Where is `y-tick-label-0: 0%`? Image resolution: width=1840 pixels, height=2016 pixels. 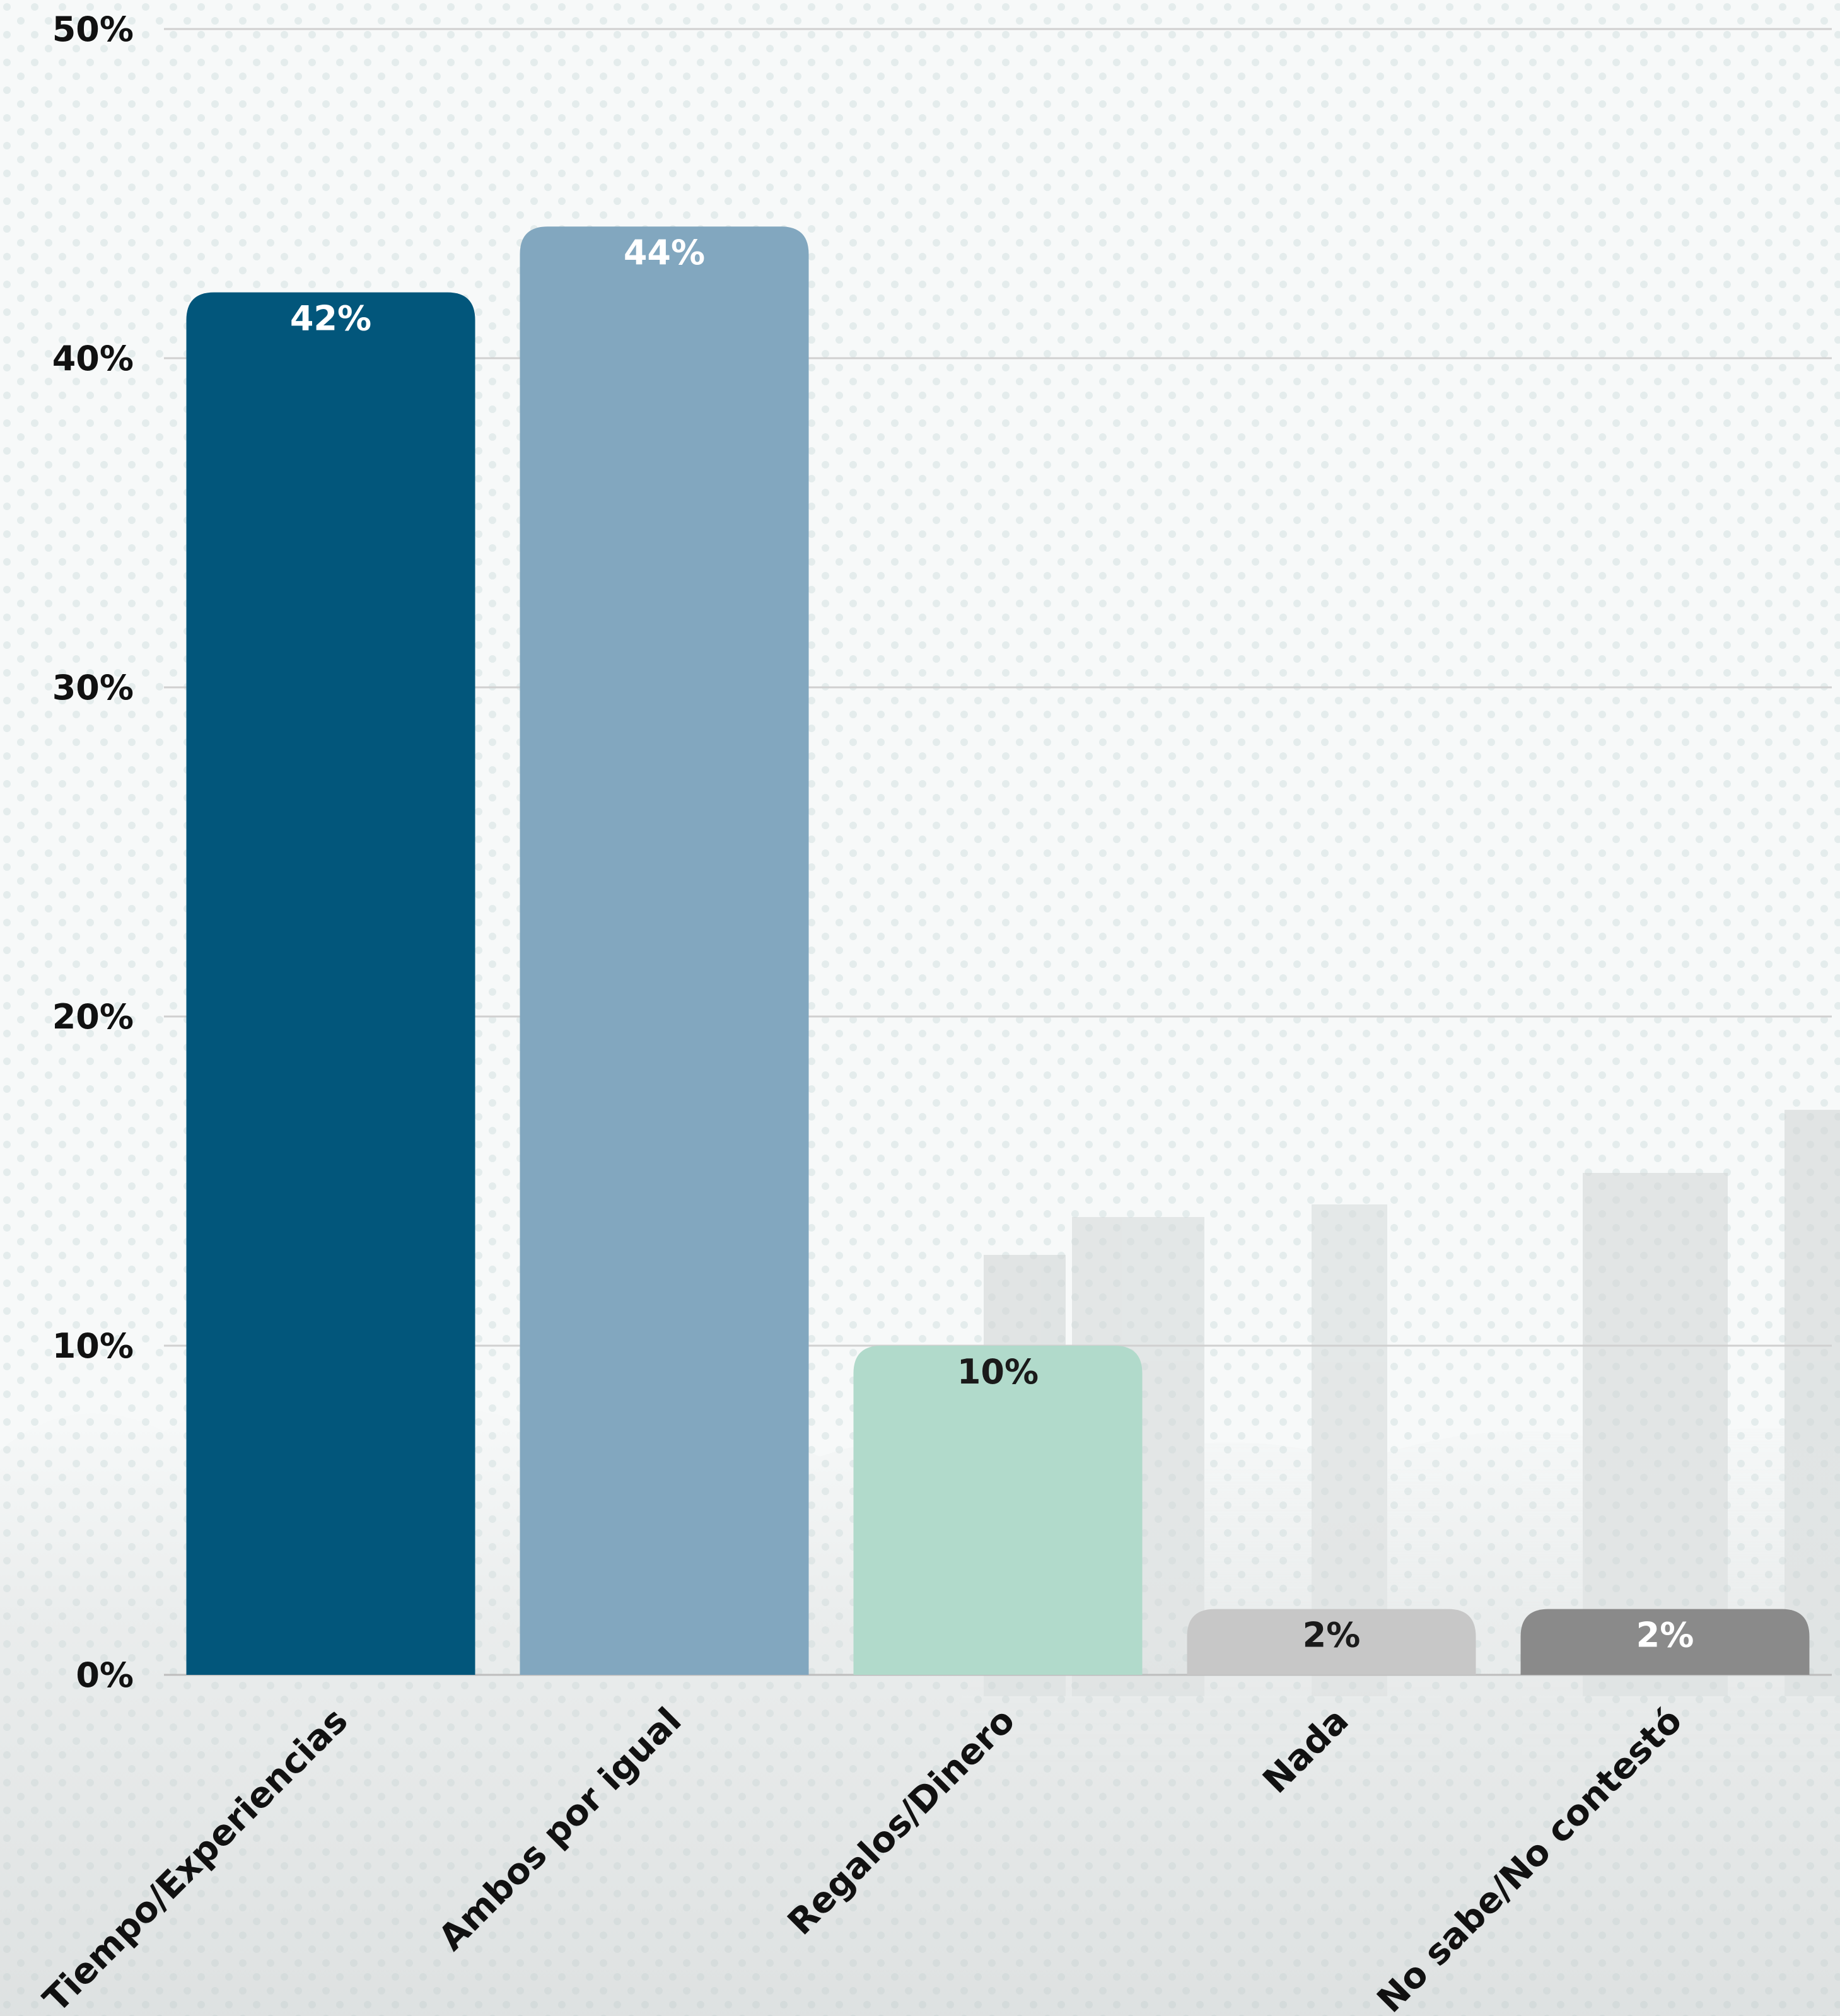 y-tick-label-0: 0% is located at coordinates (105, 1675).